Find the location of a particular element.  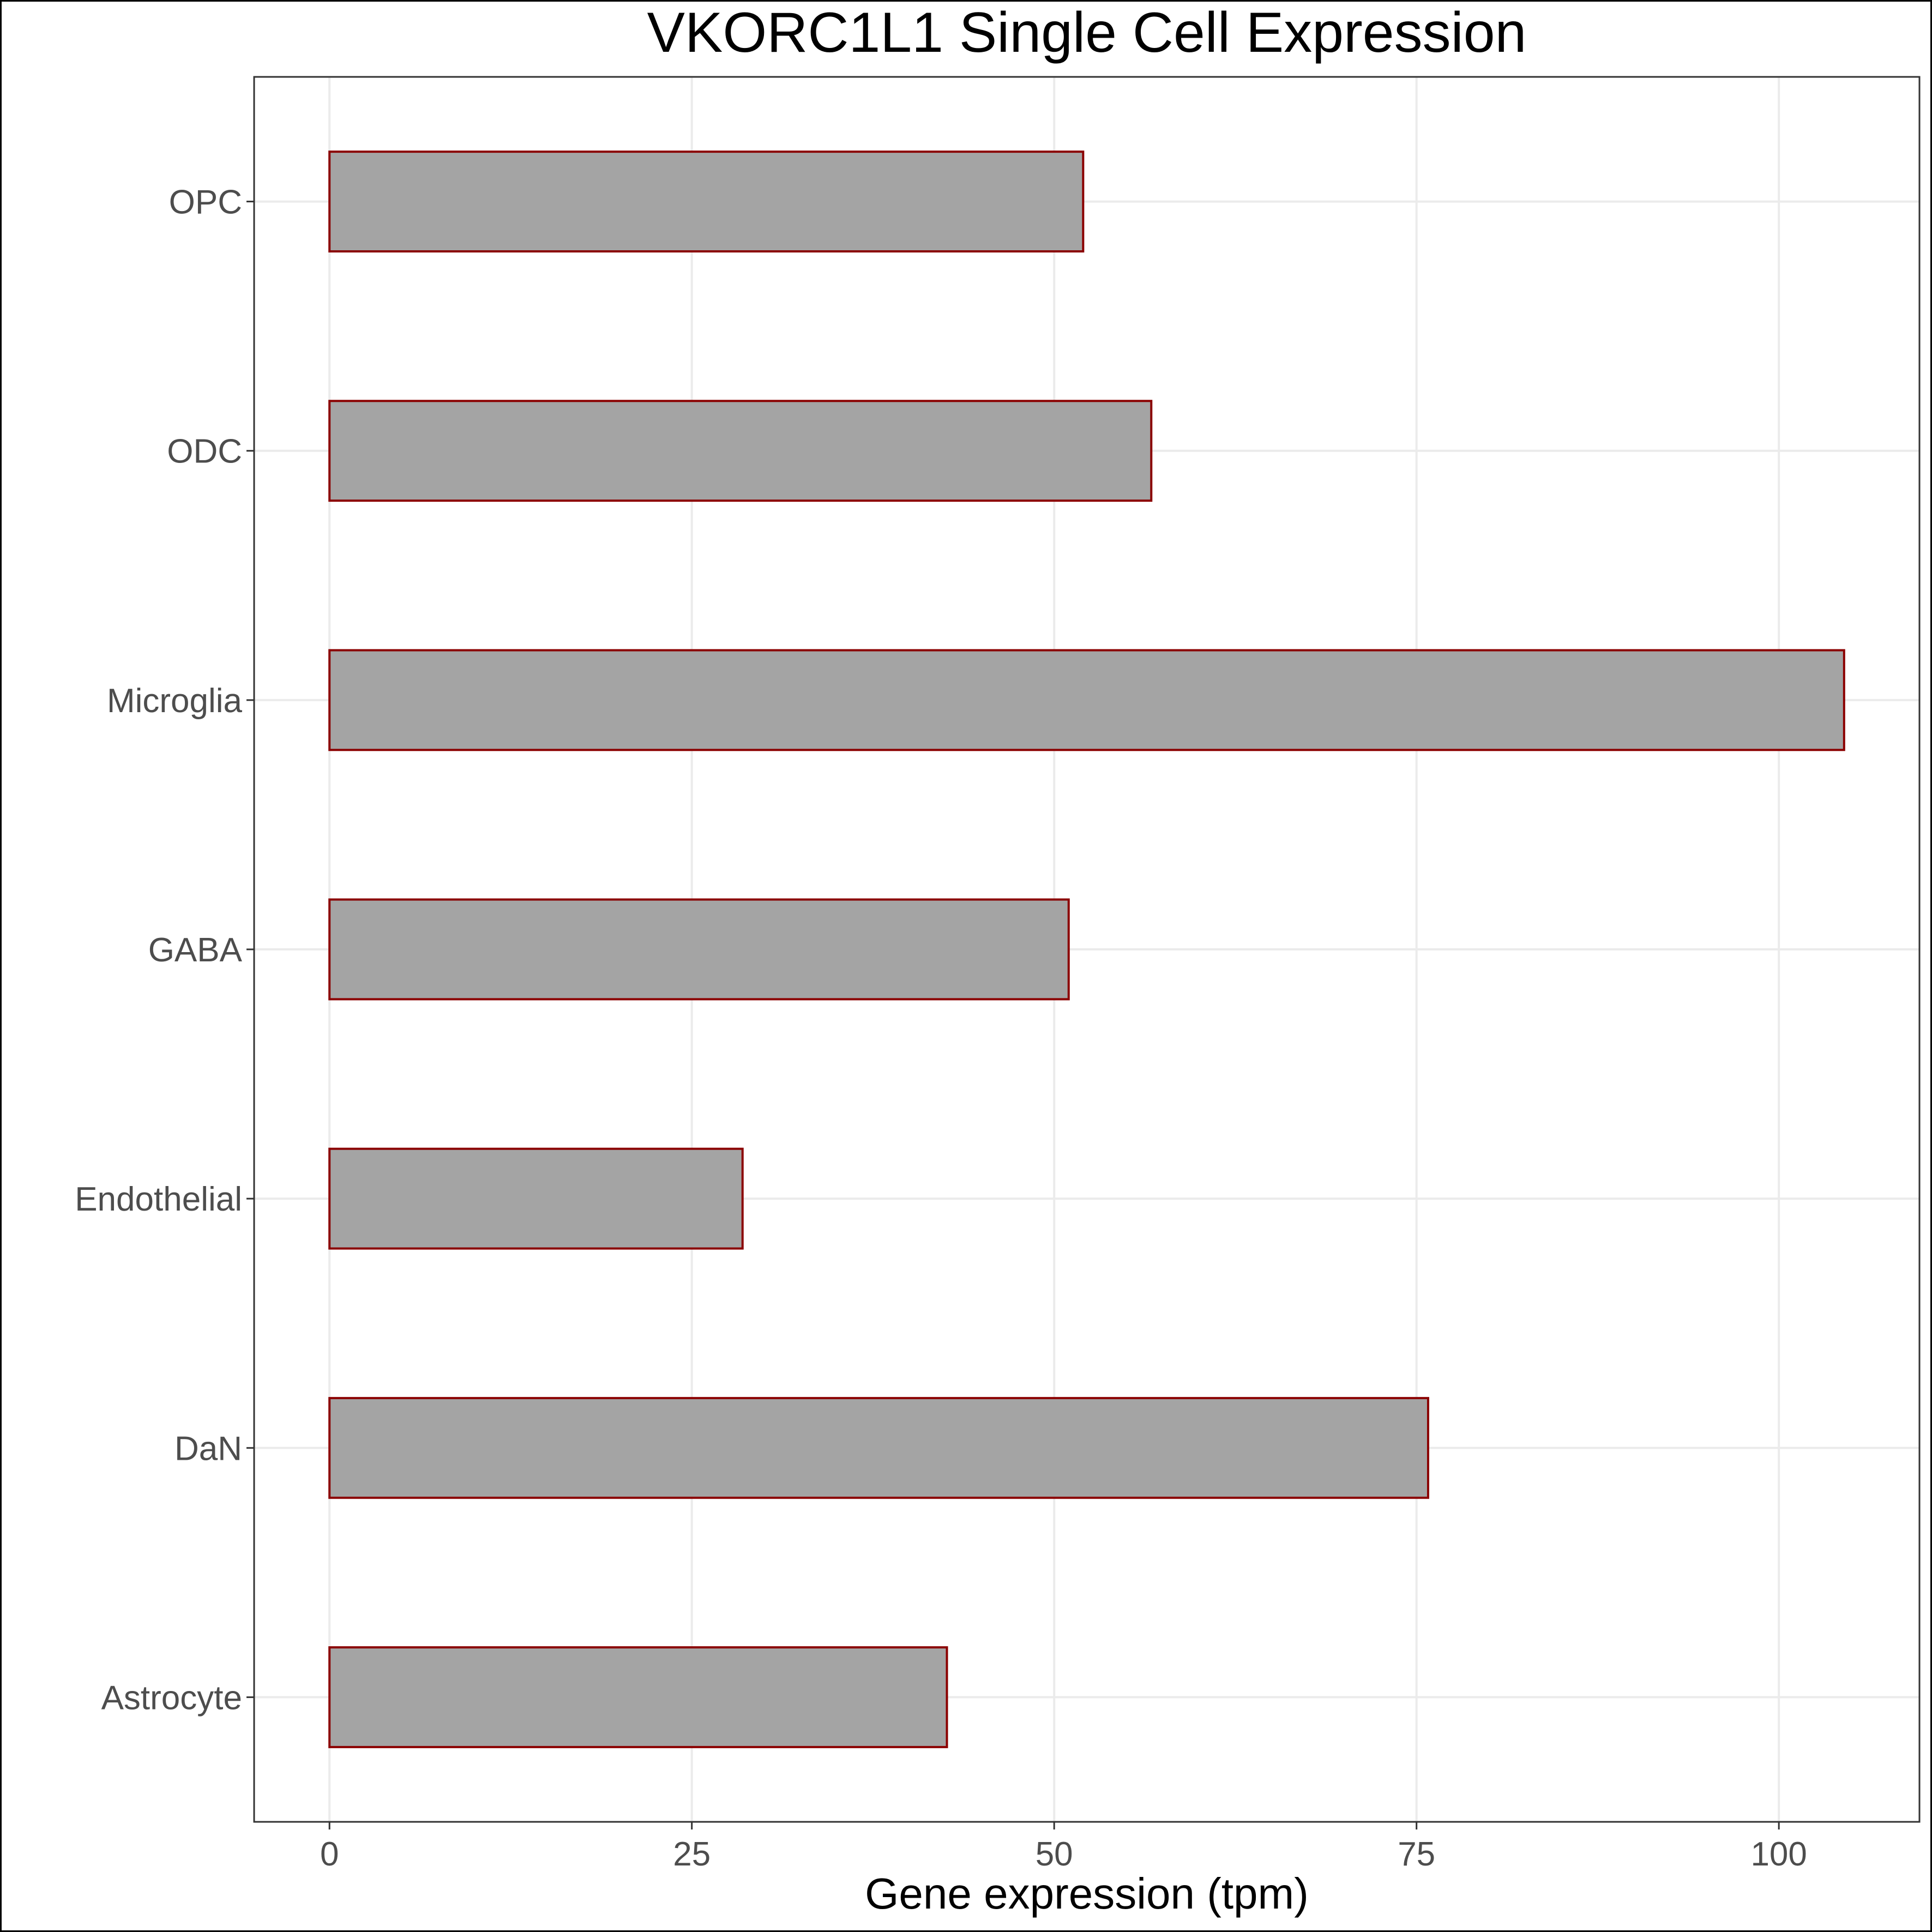

y-tick-label: Astrocyte is located at coordinates (171, 1698).